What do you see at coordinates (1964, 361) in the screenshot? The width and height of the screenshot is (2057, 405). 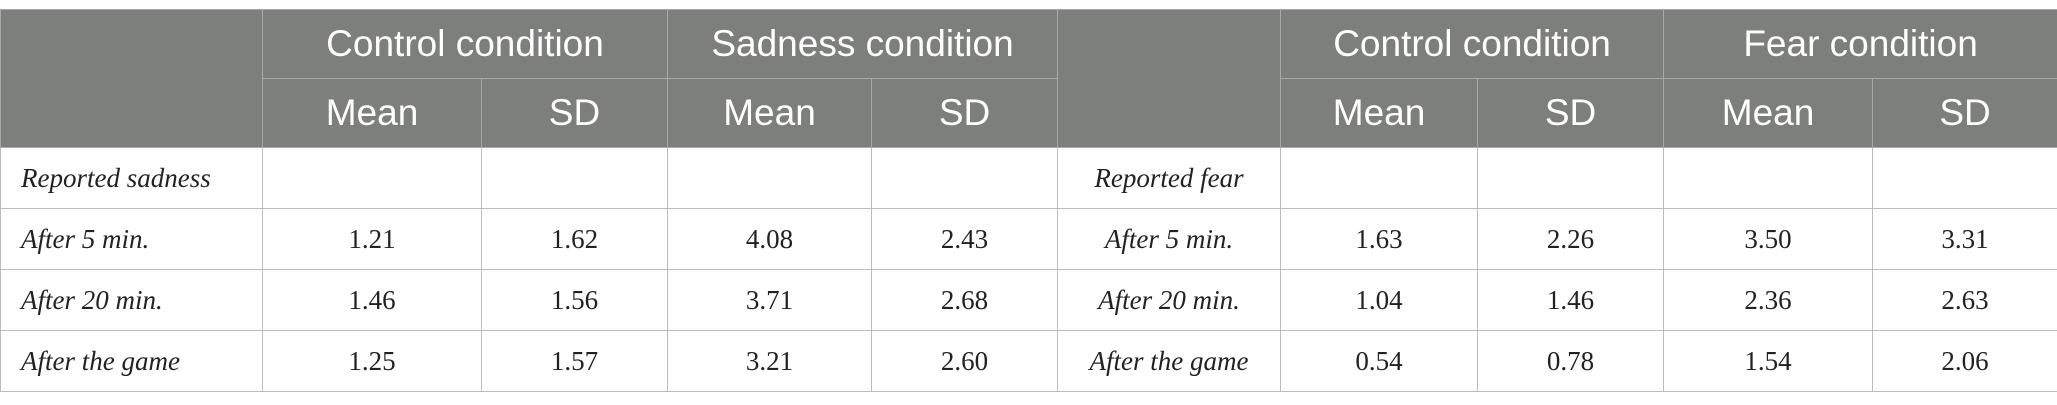 I see `table-cell: 2.06` at bounding box center [1964, 361].